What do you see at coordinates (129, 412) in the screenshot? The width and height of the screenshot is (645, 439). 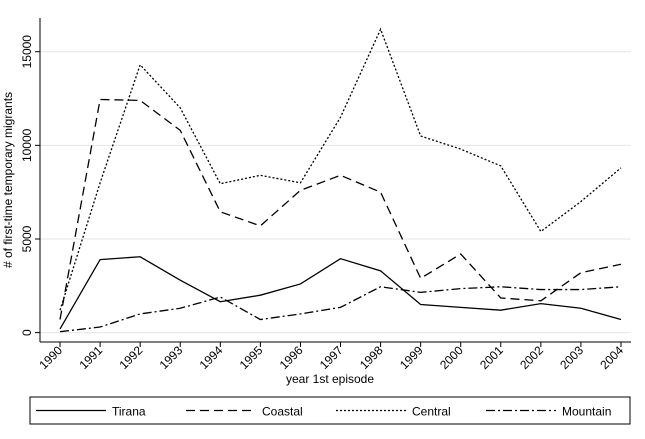 I see `legend-label: Tirana` at bounding box center [129, 412].